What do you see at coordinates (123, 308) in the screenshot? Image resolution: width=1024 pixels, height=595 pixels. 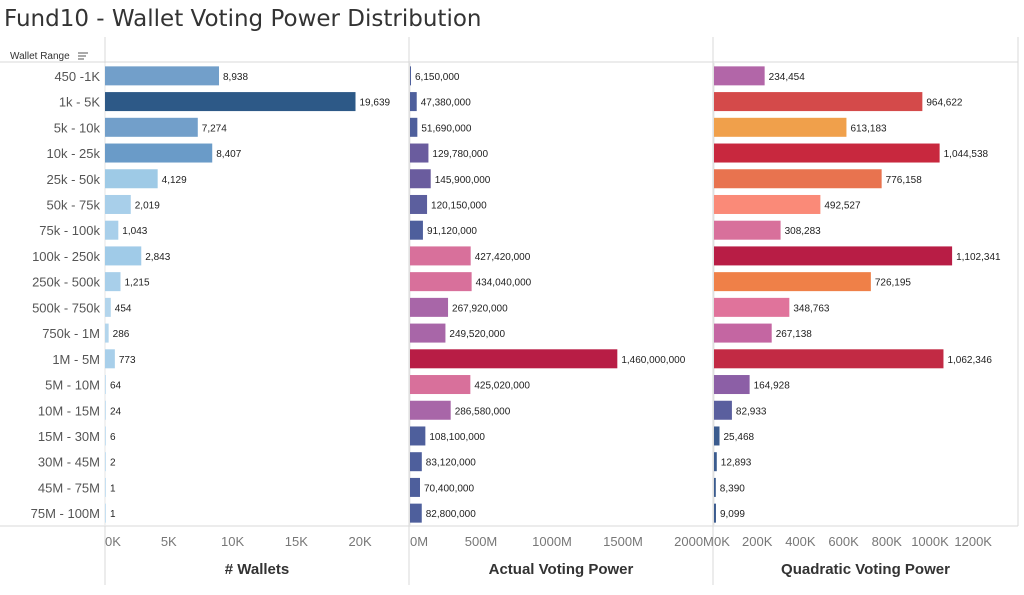 I see `data-label: 454` at bounding box center [123, 308].